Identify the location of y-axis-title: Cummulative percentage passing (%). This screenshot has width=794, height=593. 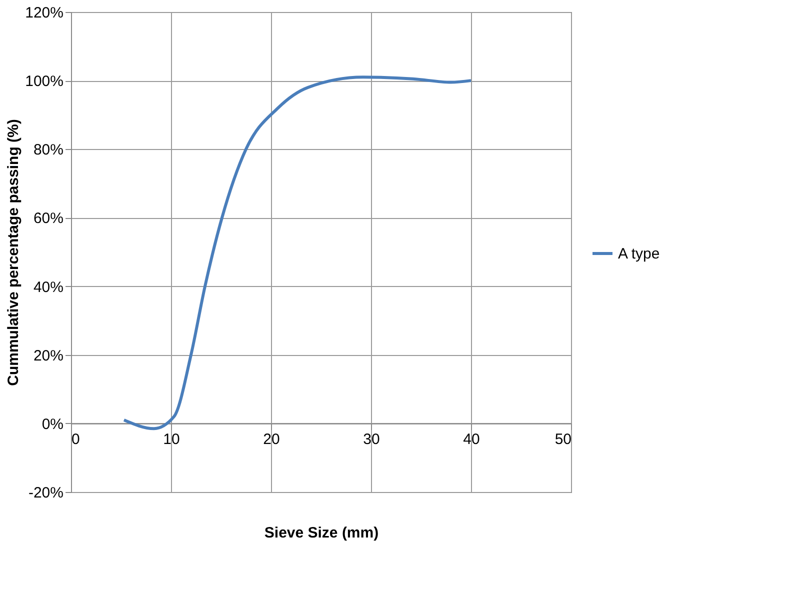
(13, 252).